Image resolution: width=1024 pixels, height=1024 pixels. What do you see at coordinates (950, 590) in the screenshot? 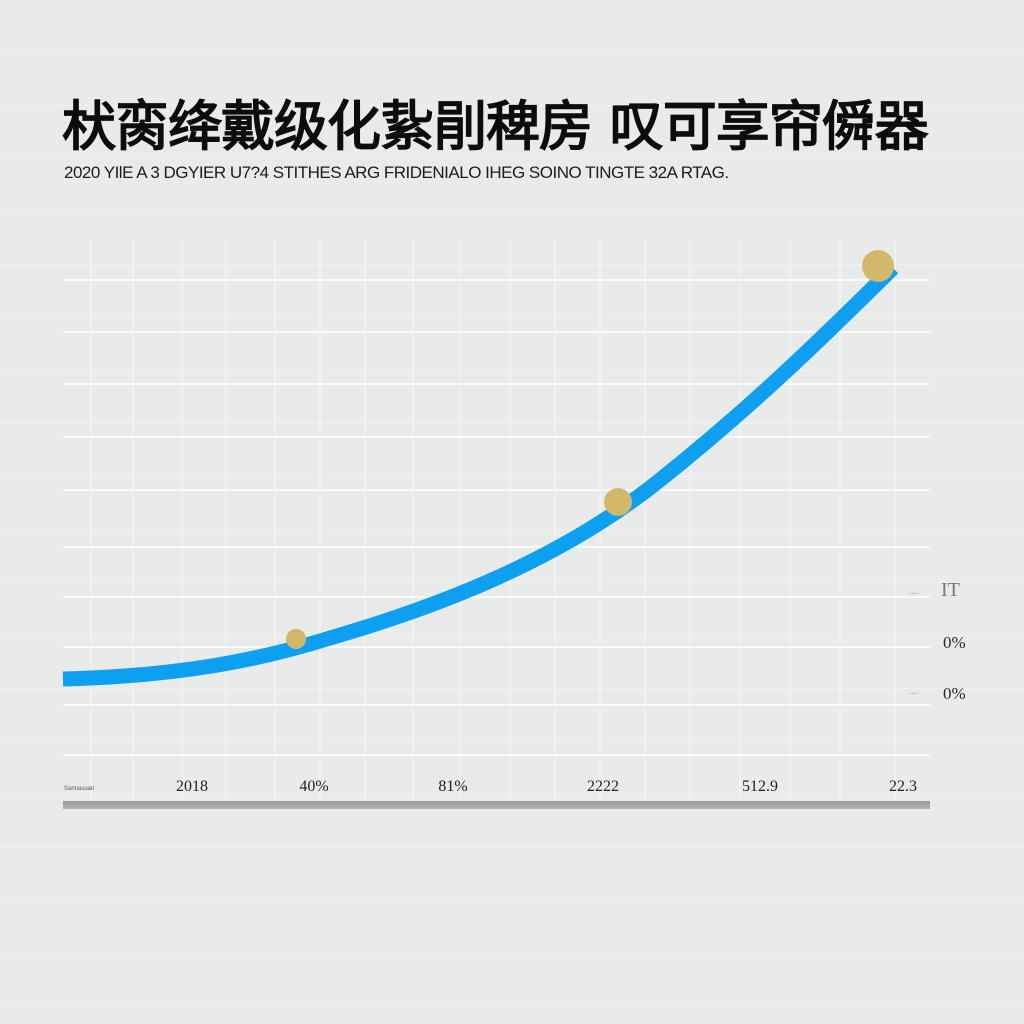
I see `y-axis-label: IT` at bounding box center [950, 590].